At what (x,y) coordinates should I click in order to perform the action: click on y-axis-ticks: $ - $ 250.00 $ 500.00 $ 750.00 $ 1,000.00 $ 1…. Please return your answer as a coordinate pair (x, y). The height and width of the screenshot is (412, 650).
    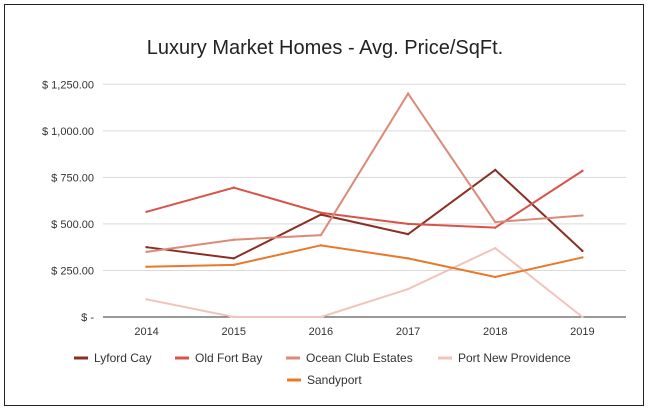
    Looking at the image, I should click on (68, 201).